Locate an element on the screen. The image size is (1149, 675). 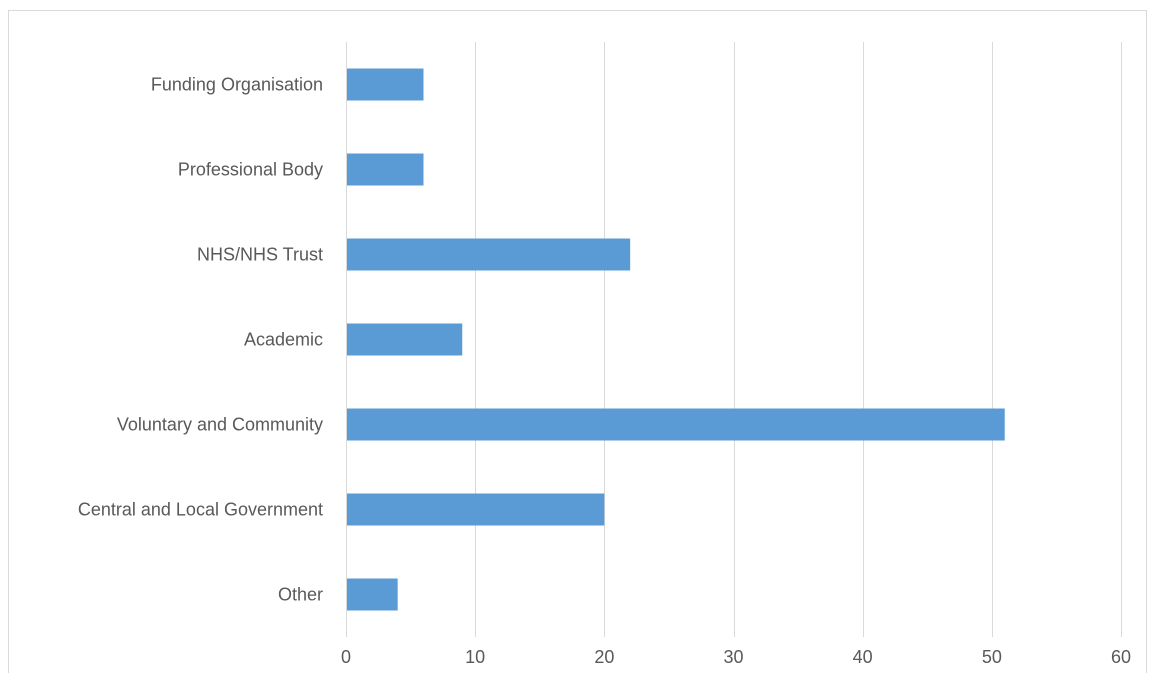
bar-funding-organisation is located at coordinates (385, 84).